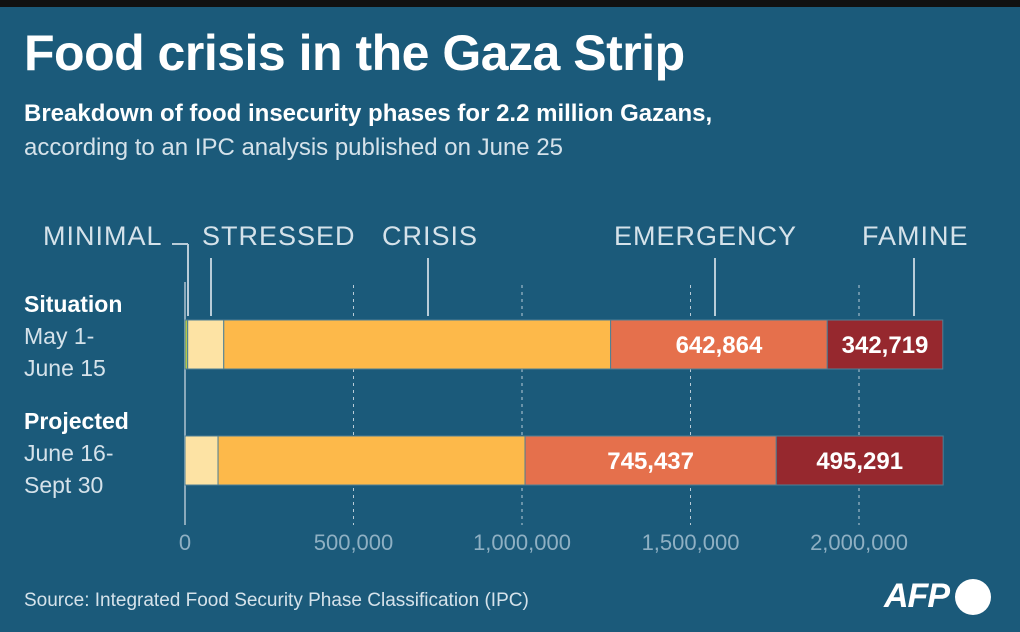 Image resolution: width=1020 pixels, height=632 pixels. I want to click on logo-dot, so click(973, 596).